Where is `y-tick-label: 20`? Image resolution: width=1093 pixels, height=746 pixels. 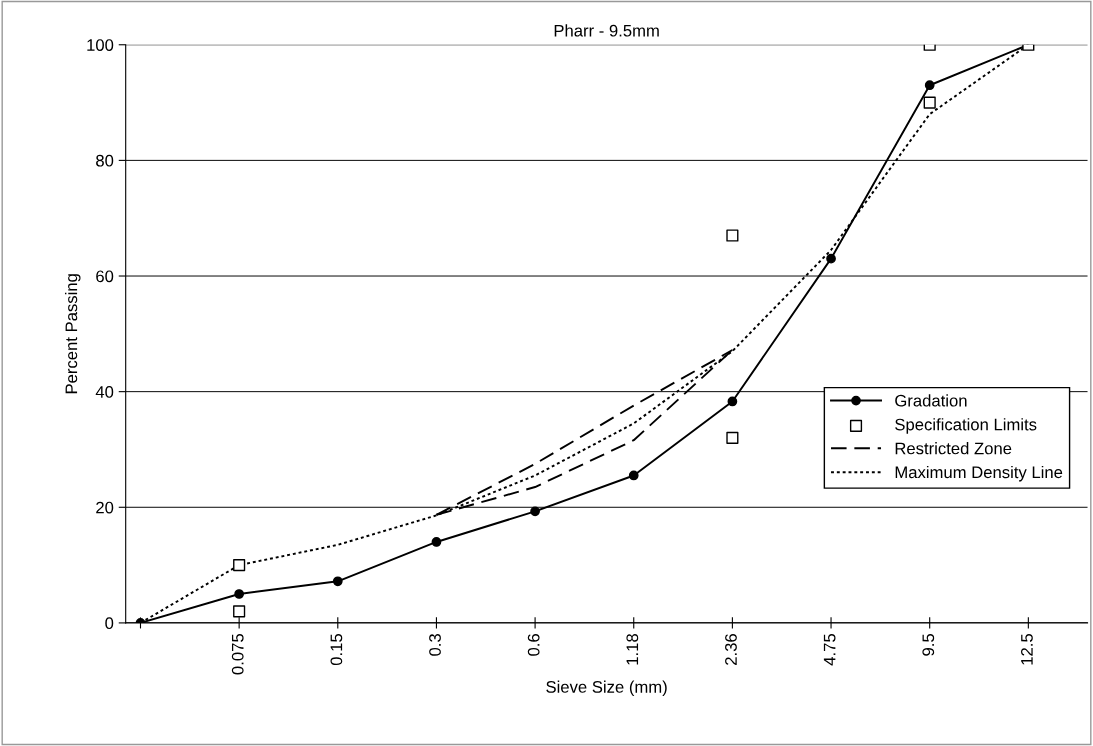 y-tick-label: 20 is located at coordinates (105, 507).